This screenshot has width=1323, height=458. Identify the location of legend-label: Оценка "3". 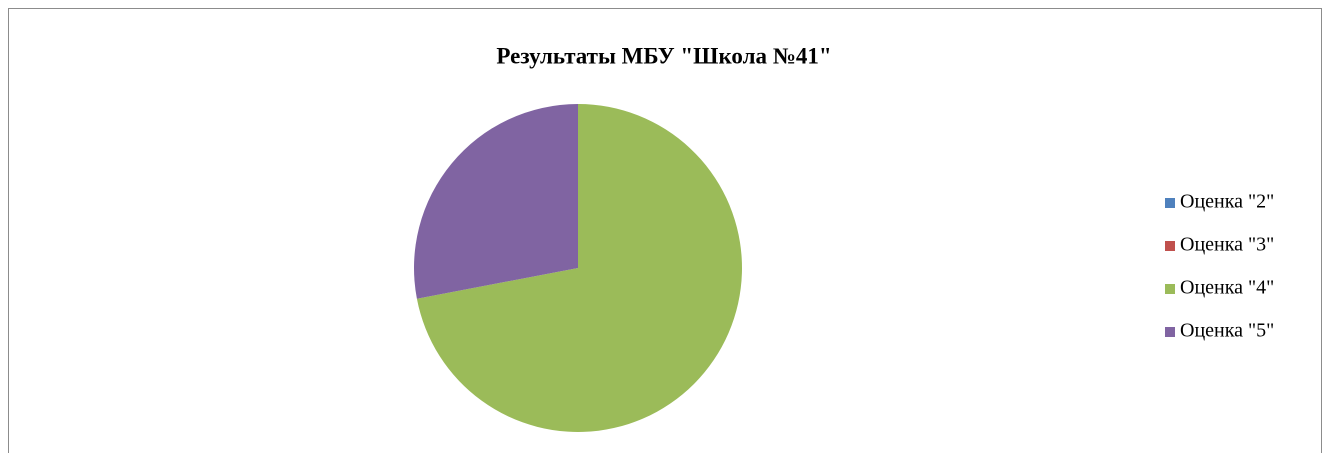
(1227, 245).